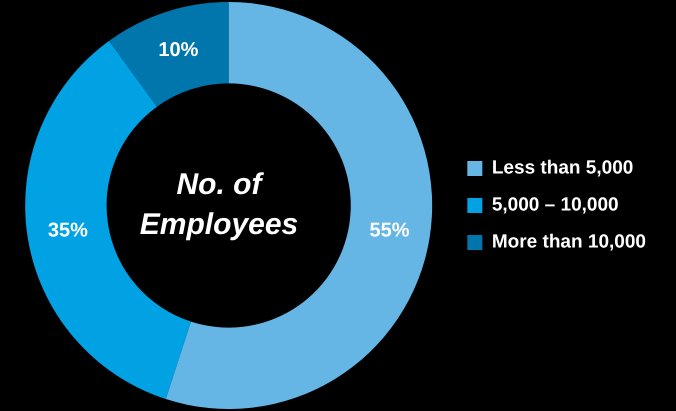 Image resolution: width=676 pixels, height=411 pixels. Describe the element at coordinates (219, 205) in the screenshot. I see `text: No. of Employees` at that location.